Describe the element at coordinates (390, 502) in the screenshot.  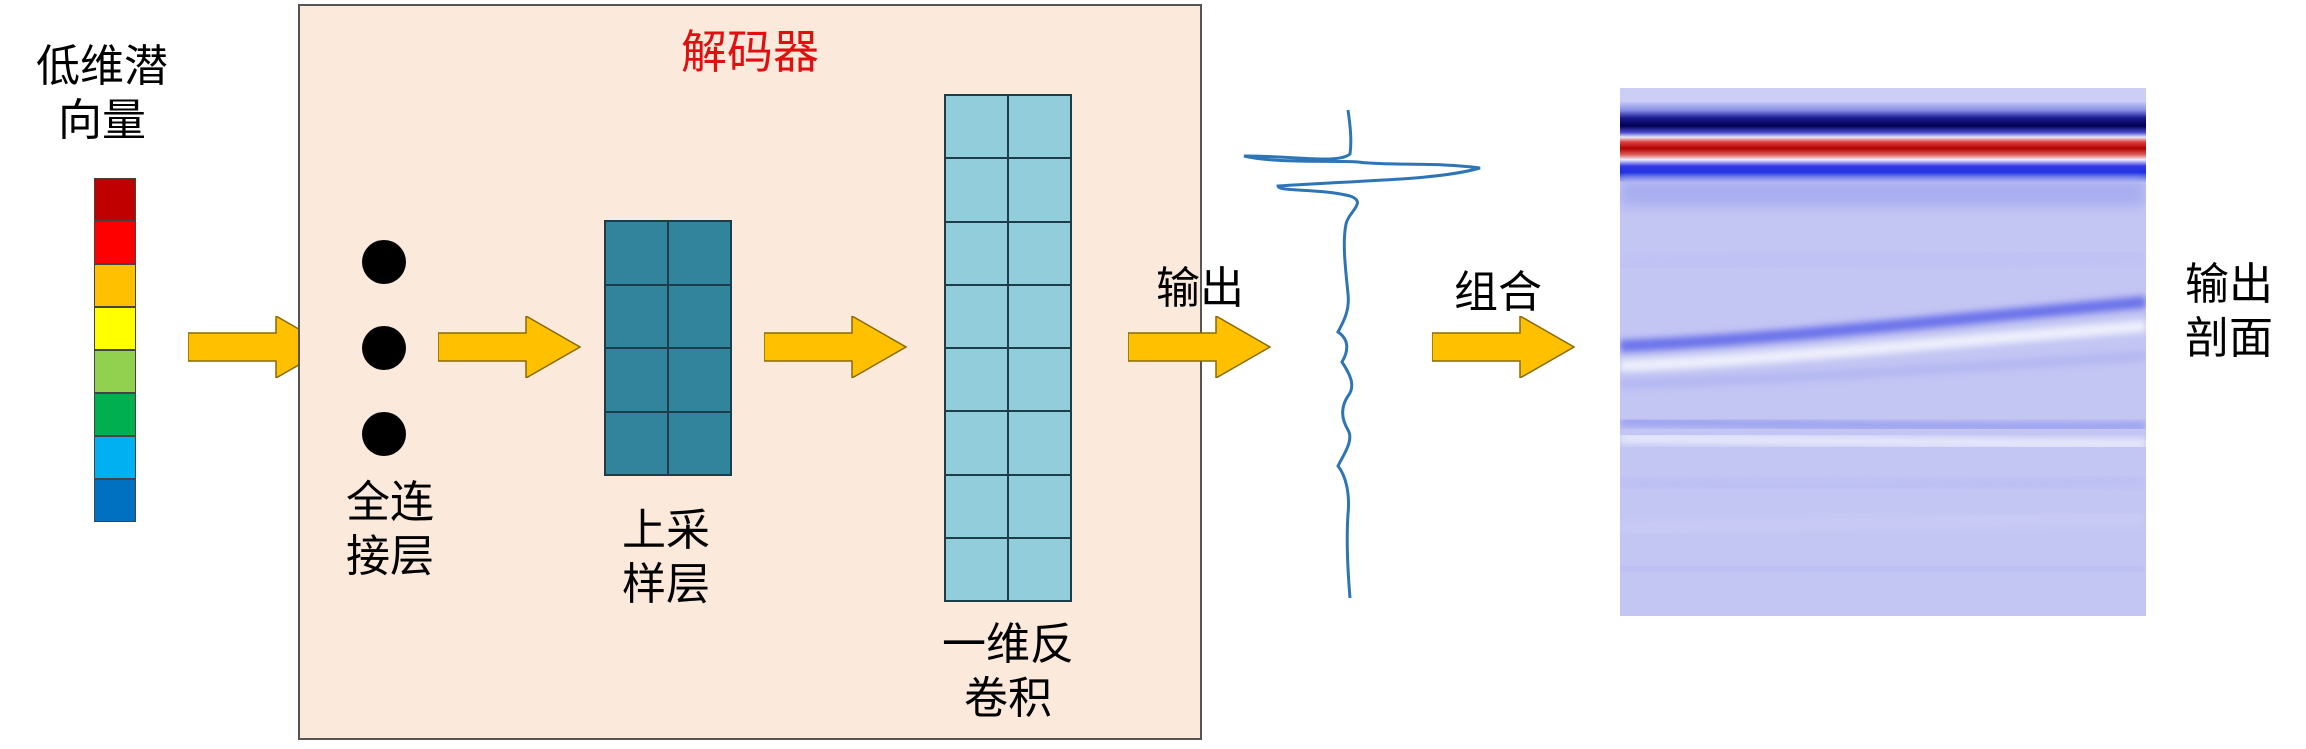
I see `fc-label-line1: 全连` at that location.